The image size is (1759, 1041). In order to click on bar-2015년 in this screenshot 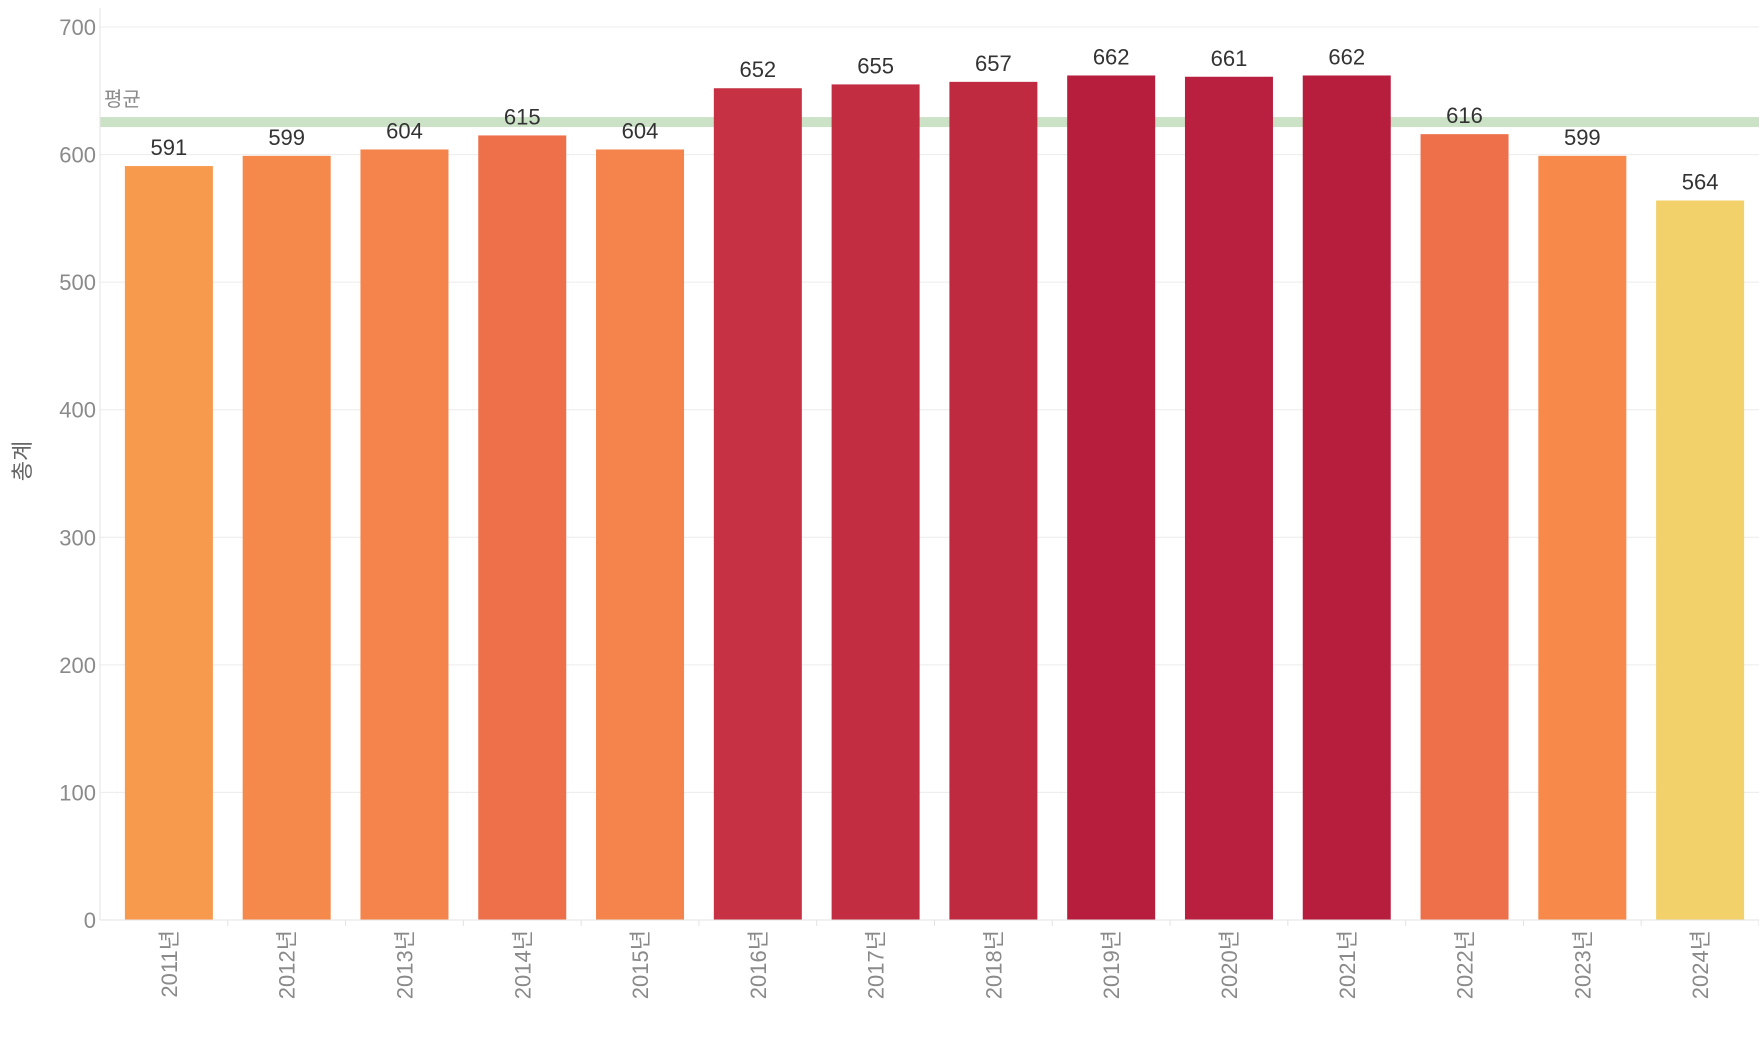, I will do `click(640, 534)`.